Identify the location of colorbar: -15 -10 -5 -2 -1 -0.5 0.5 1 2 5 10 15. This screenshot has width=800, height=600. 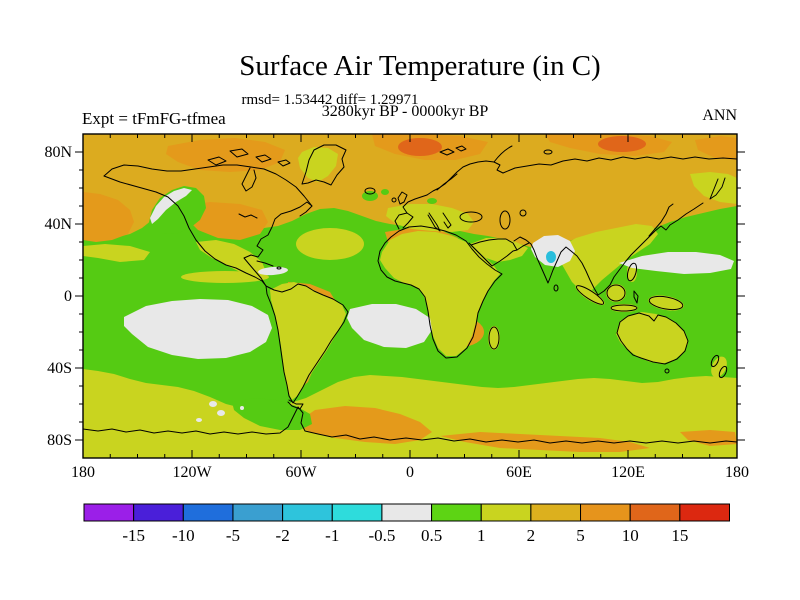
(406, 524).